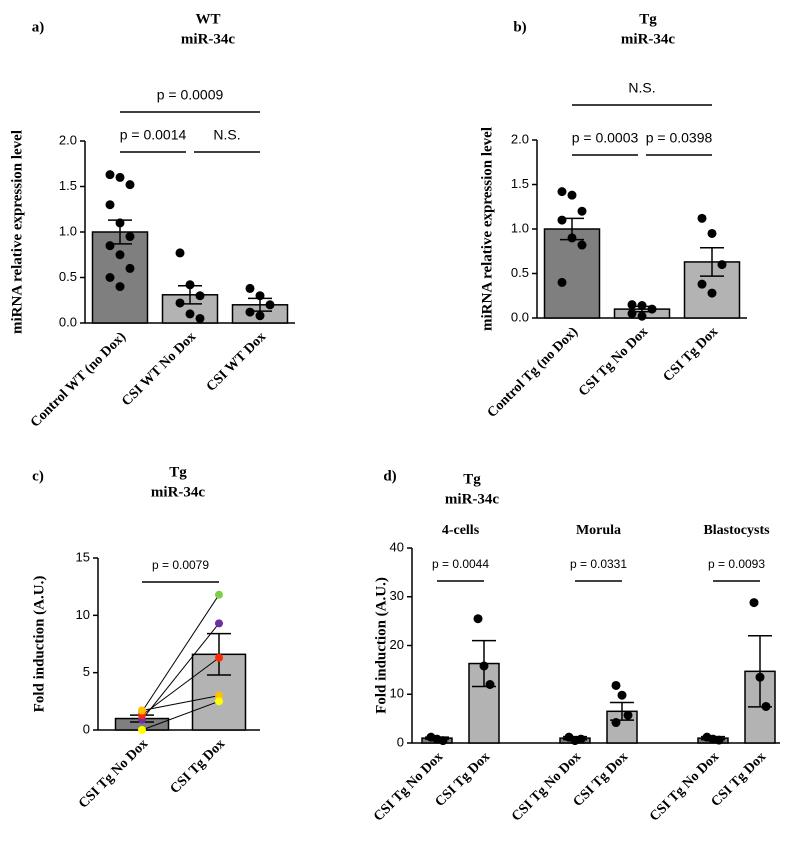 This screenshot has height=842, width=800. I want to click on y-axis-label: miRNA relative expression level, so click(487, 229).